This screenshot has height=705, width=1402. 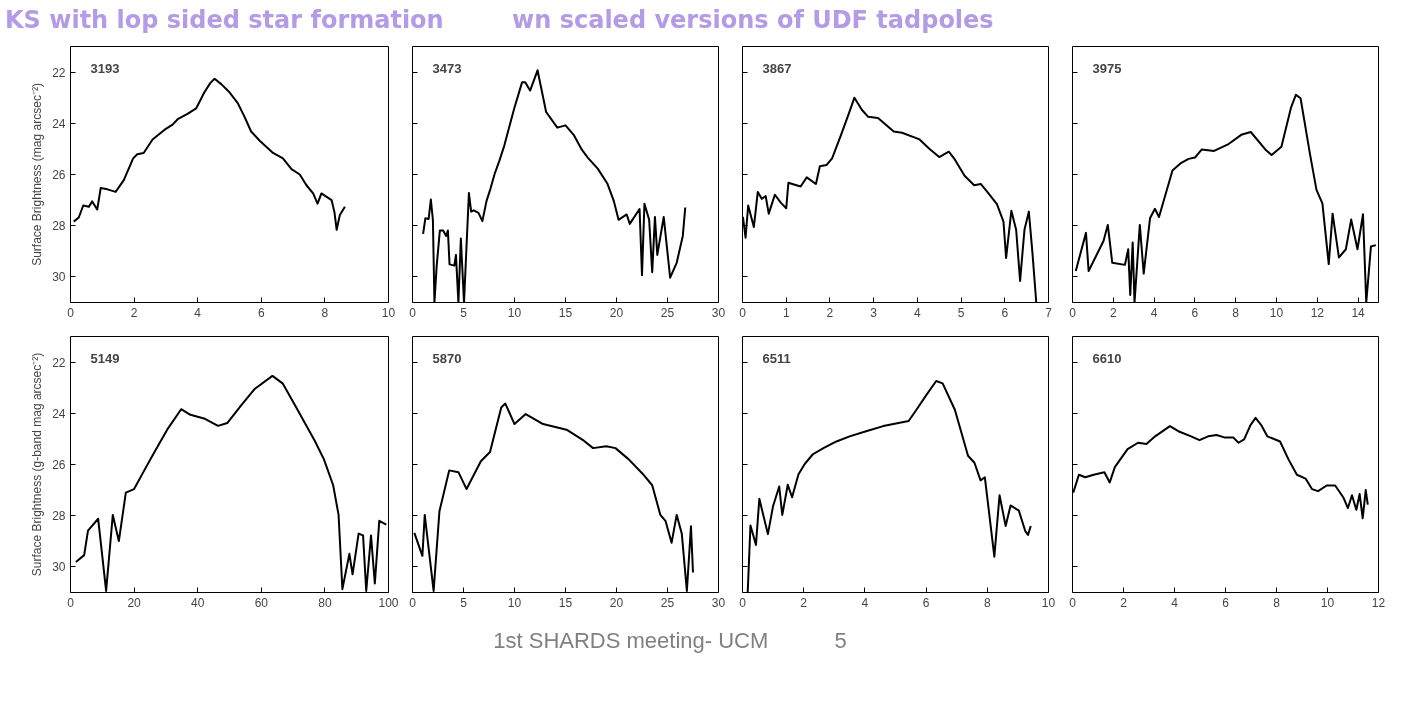 What do you see at coordinates (447, 68) in the screenshot?
I see `text: 3473` at bounding box center [447, 68].